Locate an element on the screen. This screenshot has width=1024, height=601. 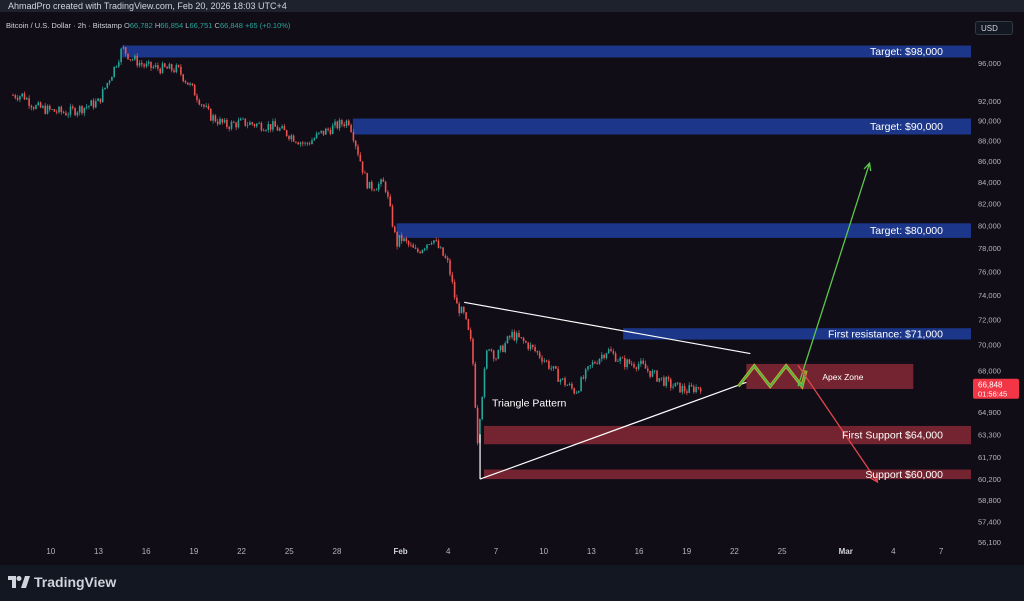
price-tick-label: 56,100 is located at coordinates (989, 542).